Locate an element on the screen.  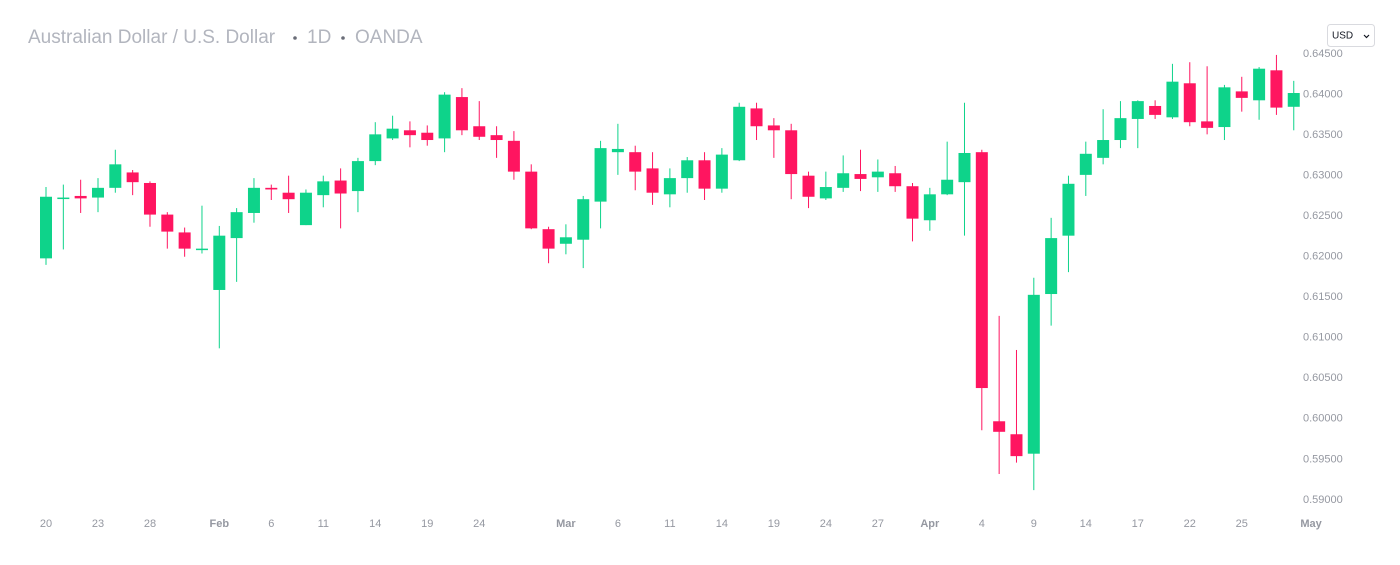
y-tick-label: 0.59000 is located at coordinates (1323, 500).